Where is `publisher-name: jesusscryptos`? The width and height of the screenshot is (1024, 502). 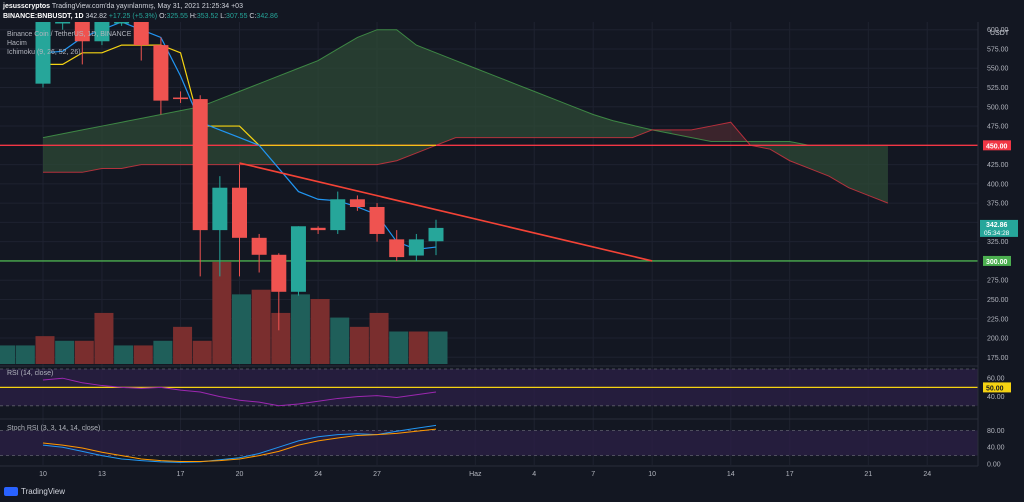 publisher-name: jesusscryptos is located at coordinates (27, 6).